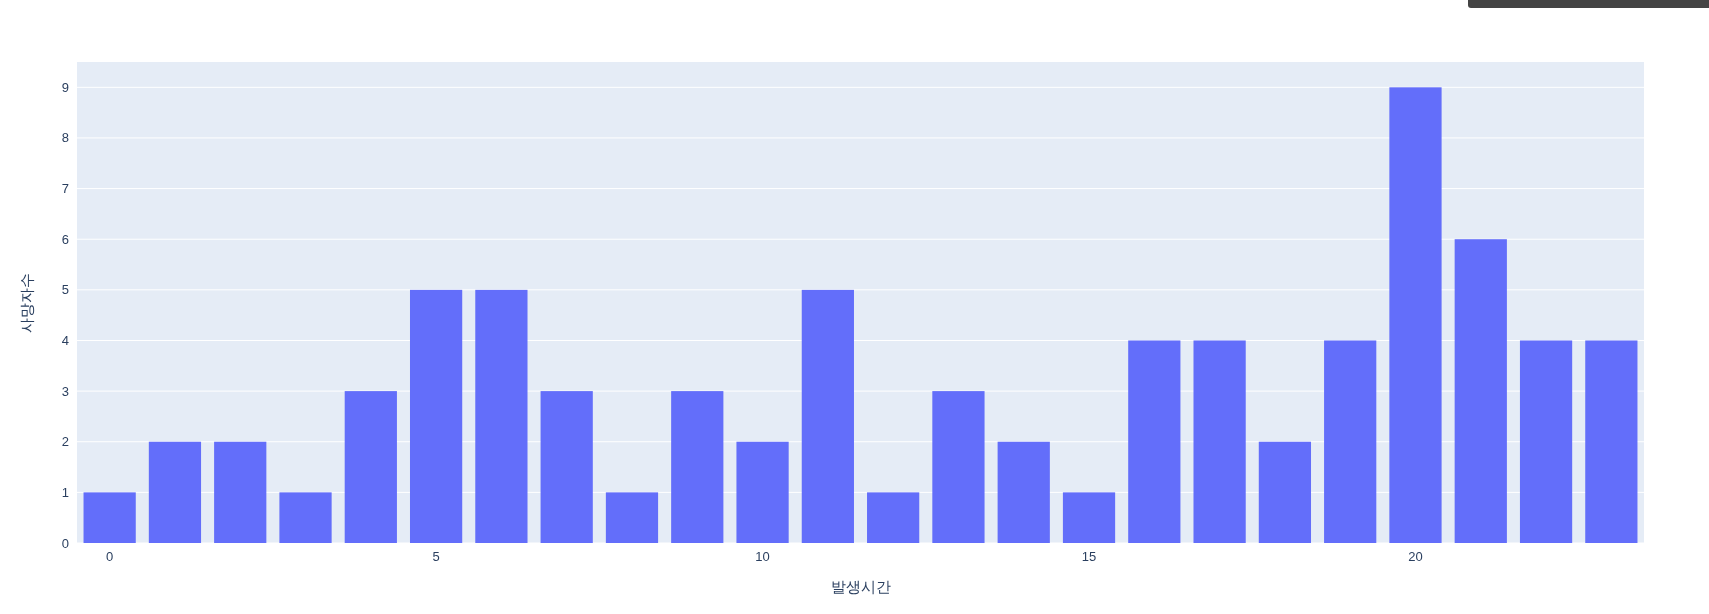  Describe the element at coordinates (1089, 556) in the screenshot. I see `x-tick-label: 15` at that location.